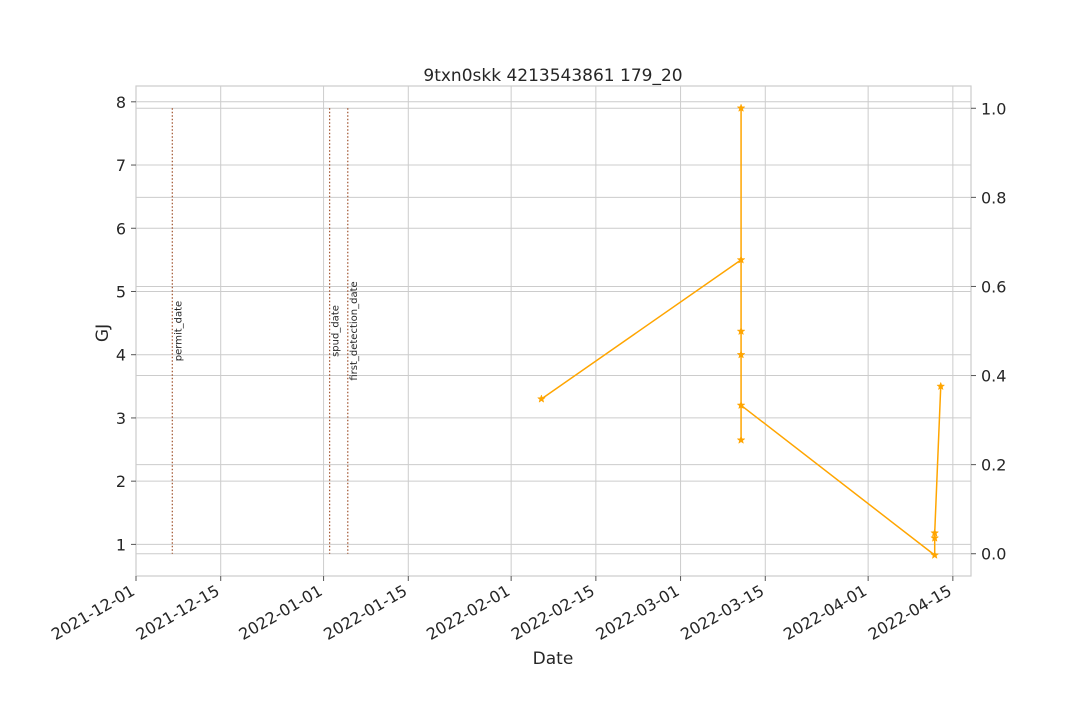 The height and width of the screenshot is (720, 1080). Describe the element at coordinates (468, 612) in the screenshot. I see `x-tick-label: 2022-02-01` at that location.